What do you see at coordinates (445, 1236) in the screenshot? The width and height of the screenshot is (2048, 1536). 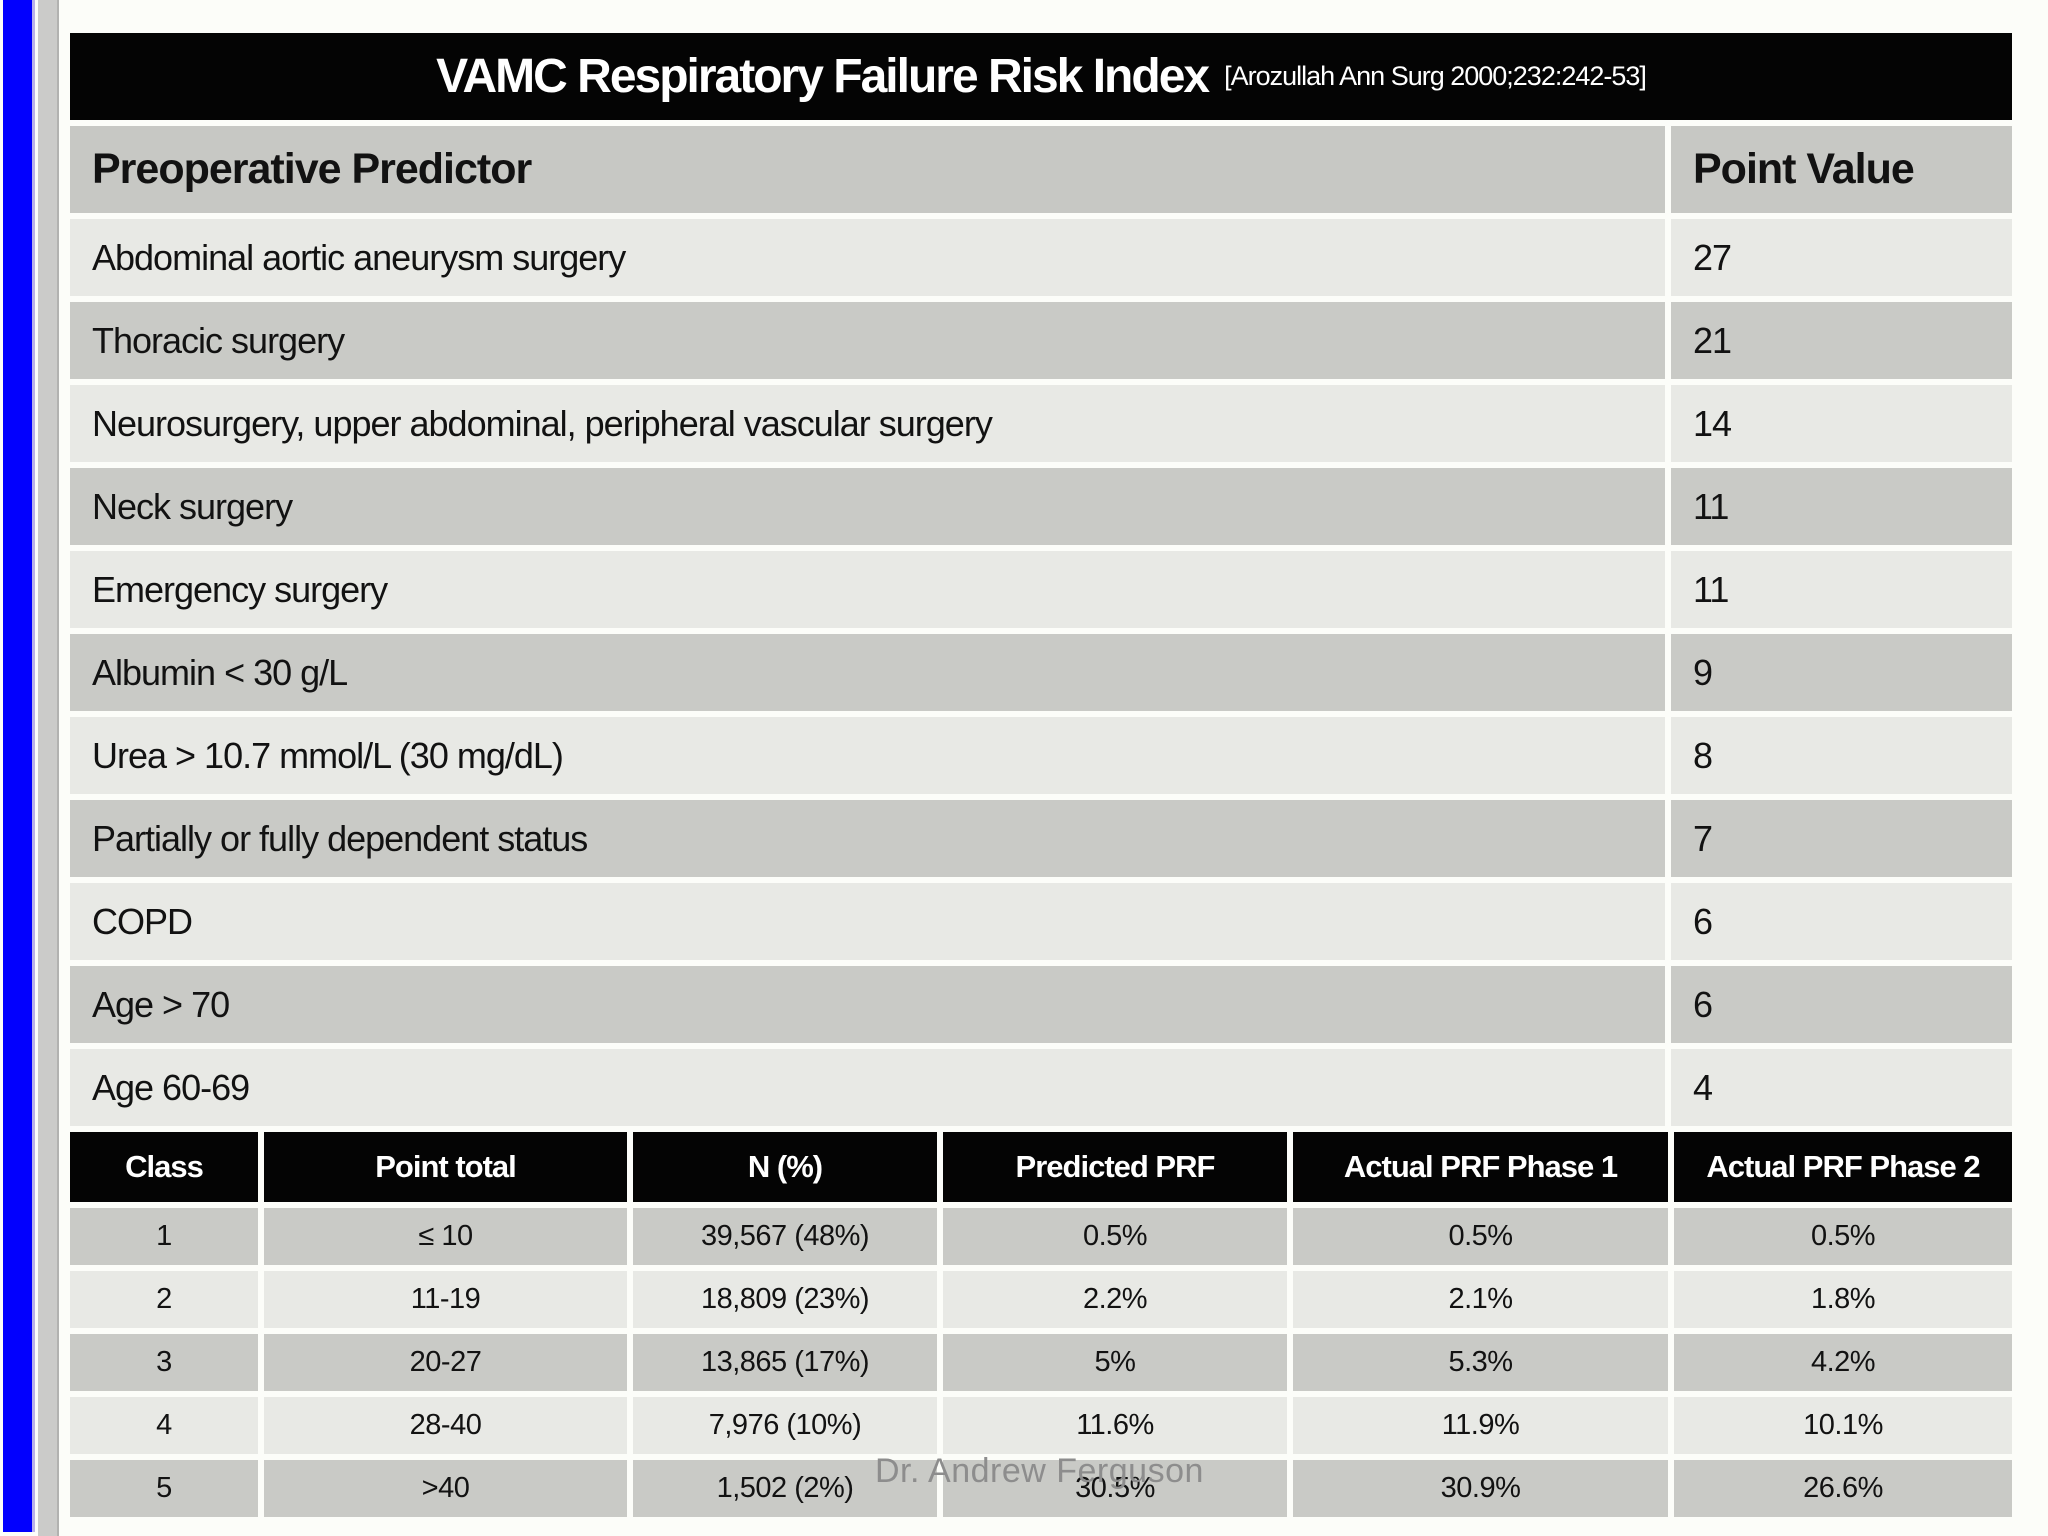 I see `point-total-cell: ≤ 10` at bounding box center [445, 1236].